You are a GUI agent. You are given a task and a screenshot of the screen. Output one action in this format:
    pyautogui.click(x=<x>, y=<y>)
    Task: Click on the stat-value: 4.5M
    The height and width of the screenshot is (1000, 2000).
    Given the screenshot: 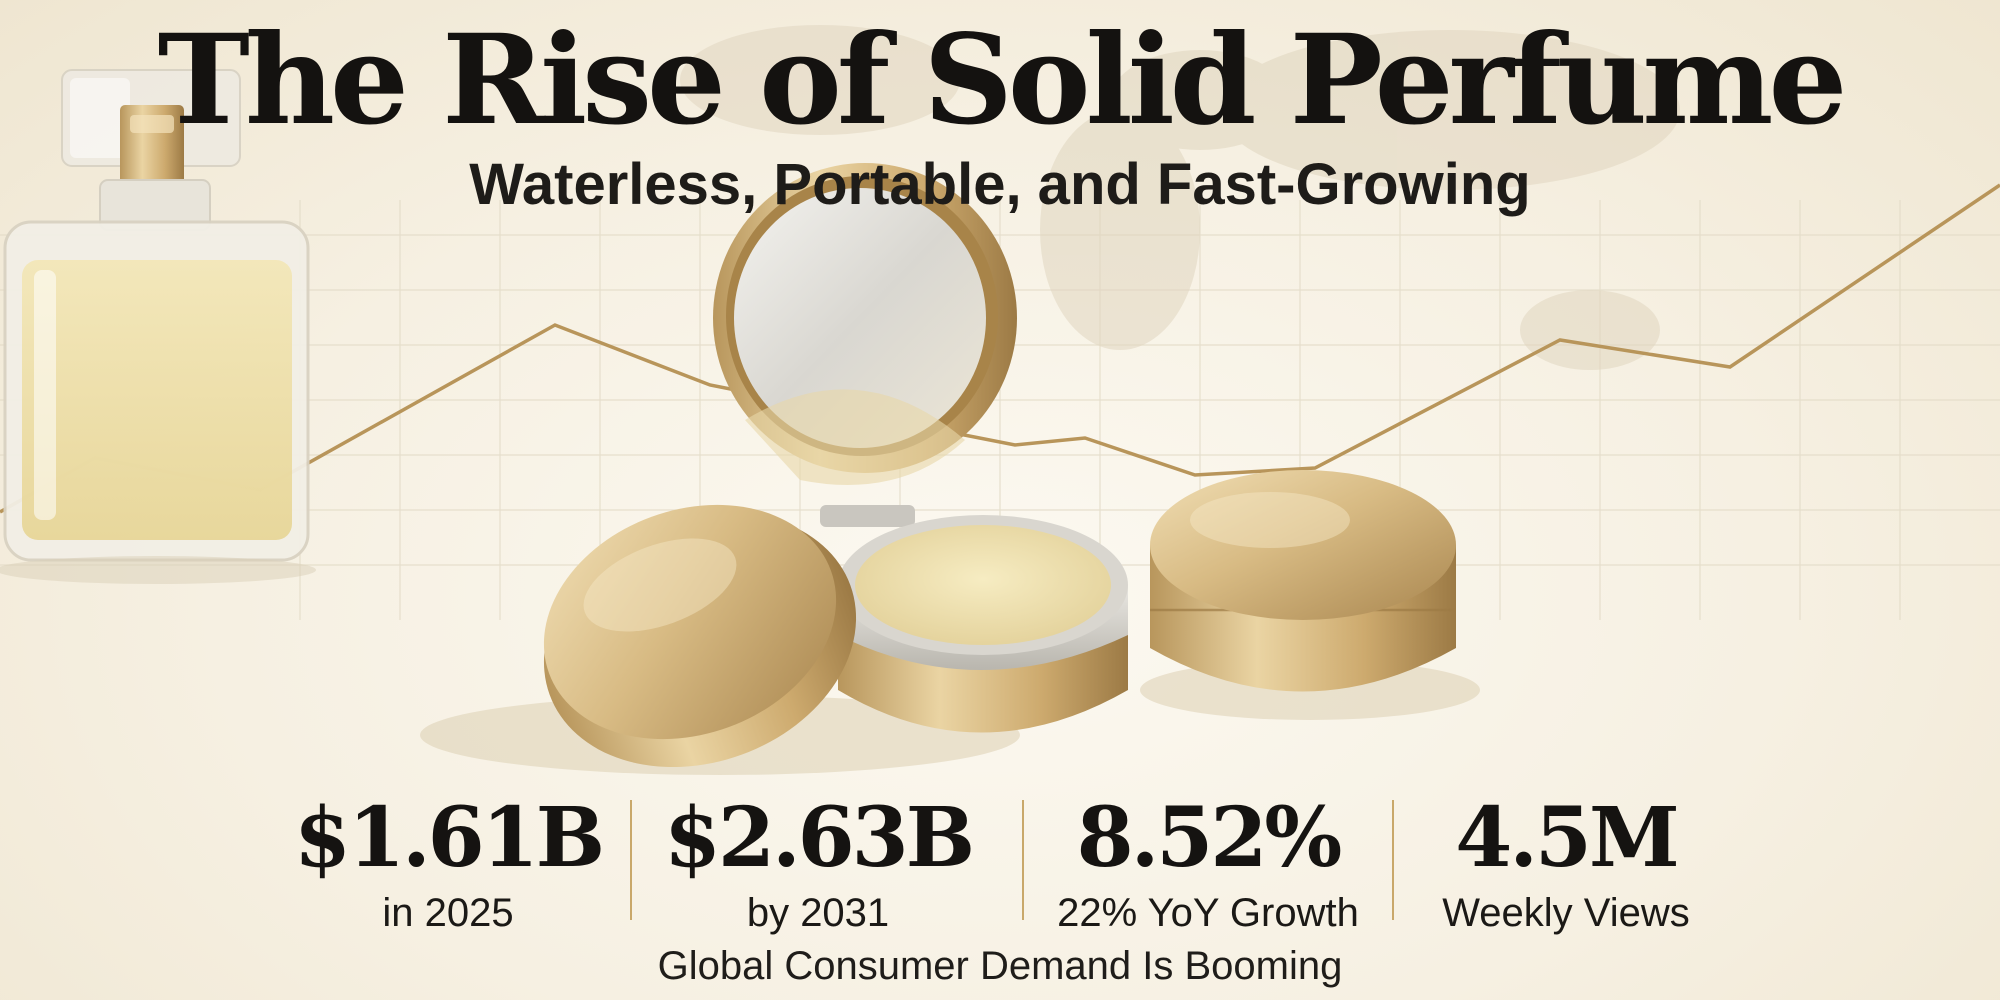 What is the action you would take?
    pyautogui.click(x=1567, y=838)
    